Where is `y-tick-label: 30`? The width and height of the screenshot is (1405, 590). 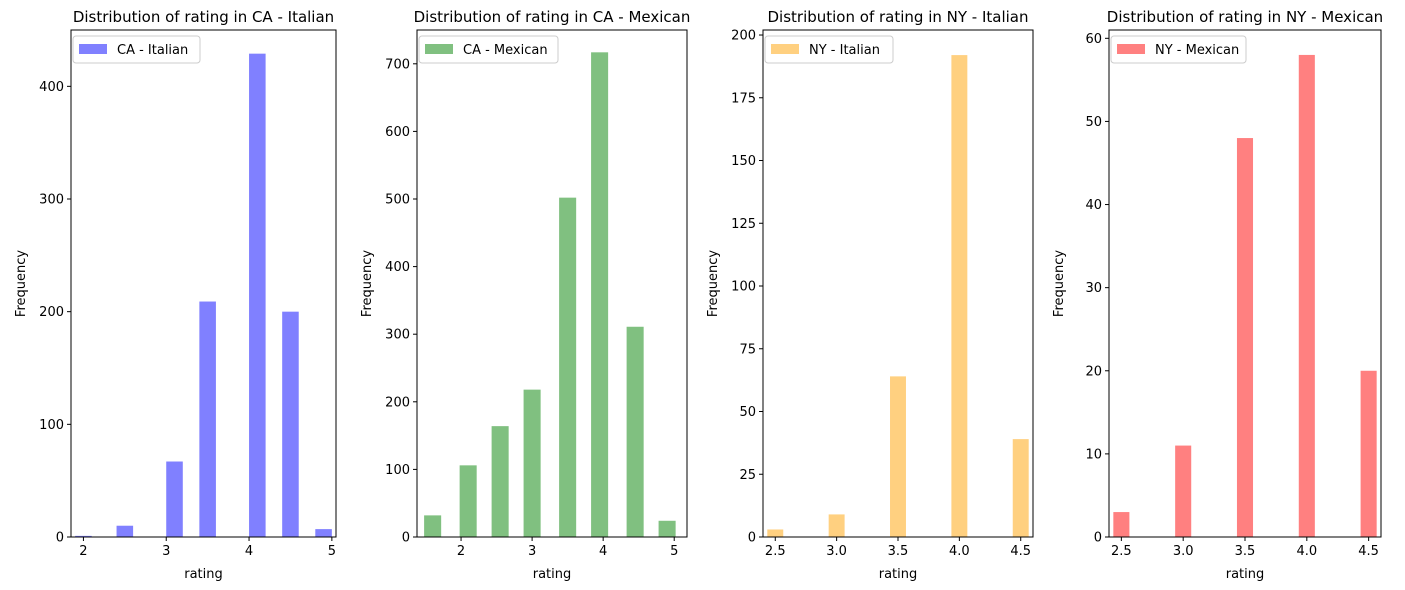
y-tick-label: 30 is located at coordinates (1093, 288).